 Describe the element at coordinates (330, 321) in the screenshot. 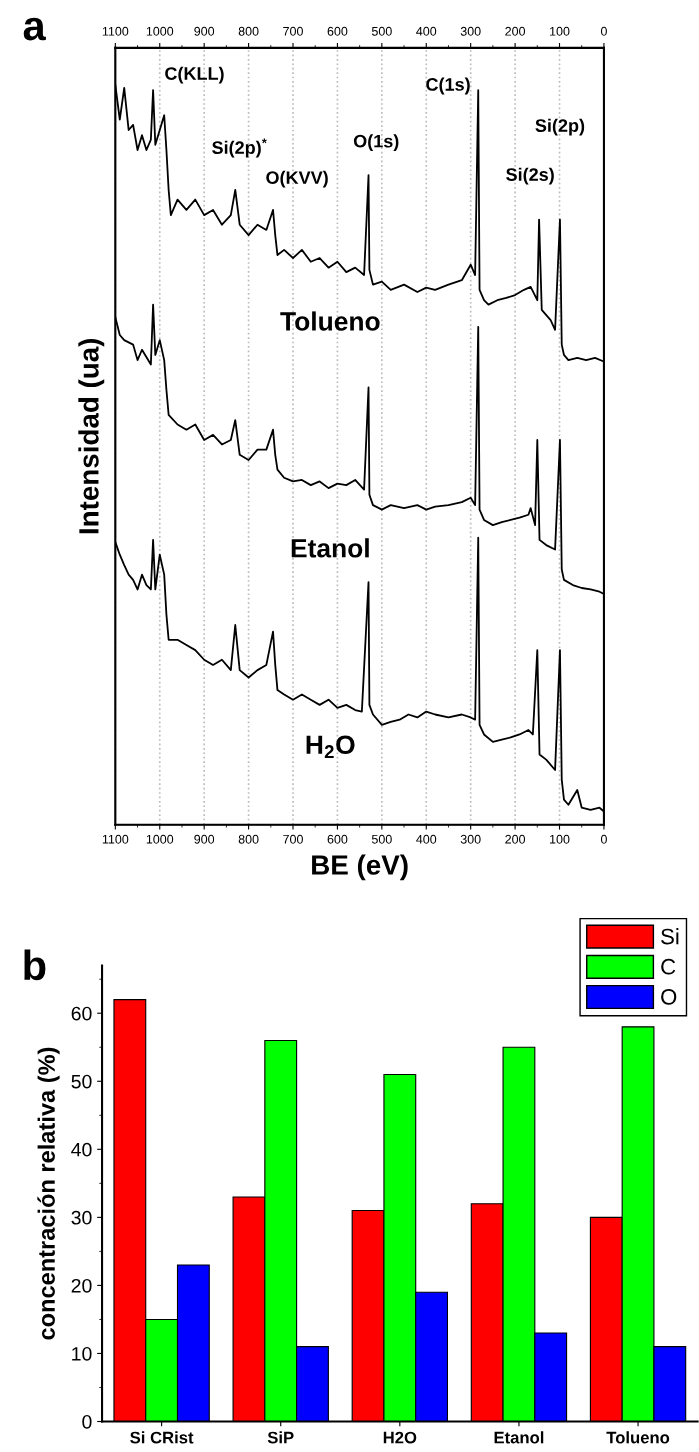

I see `series-label: Tolueno` at that location.